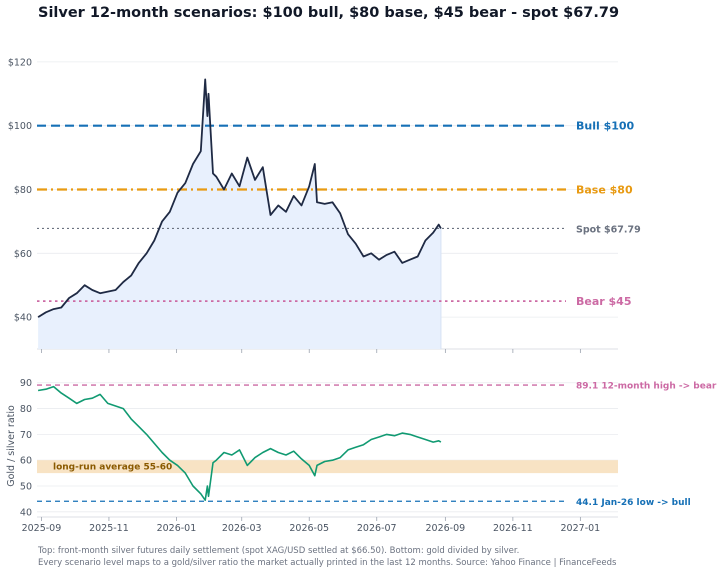 The width and height of the screenshot is (727, 574). What do you see at coordinates (112, 468) in the screenshot?
I see `band-label: long-run average 55-60` at bounding box center [112, 468].